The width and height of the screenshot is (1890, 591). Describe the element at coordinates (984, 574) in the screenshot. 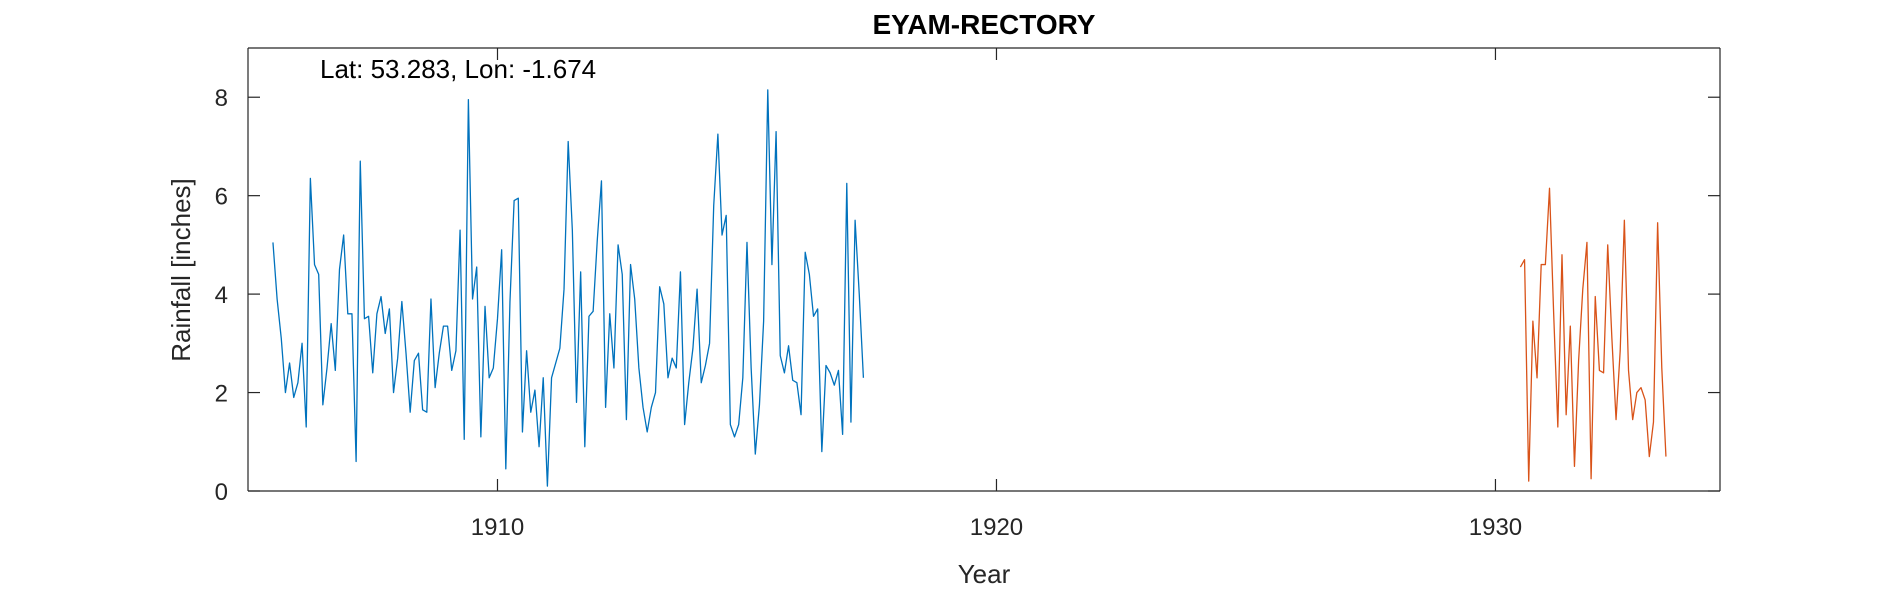

I see `x-axis-title: Year` at that location.